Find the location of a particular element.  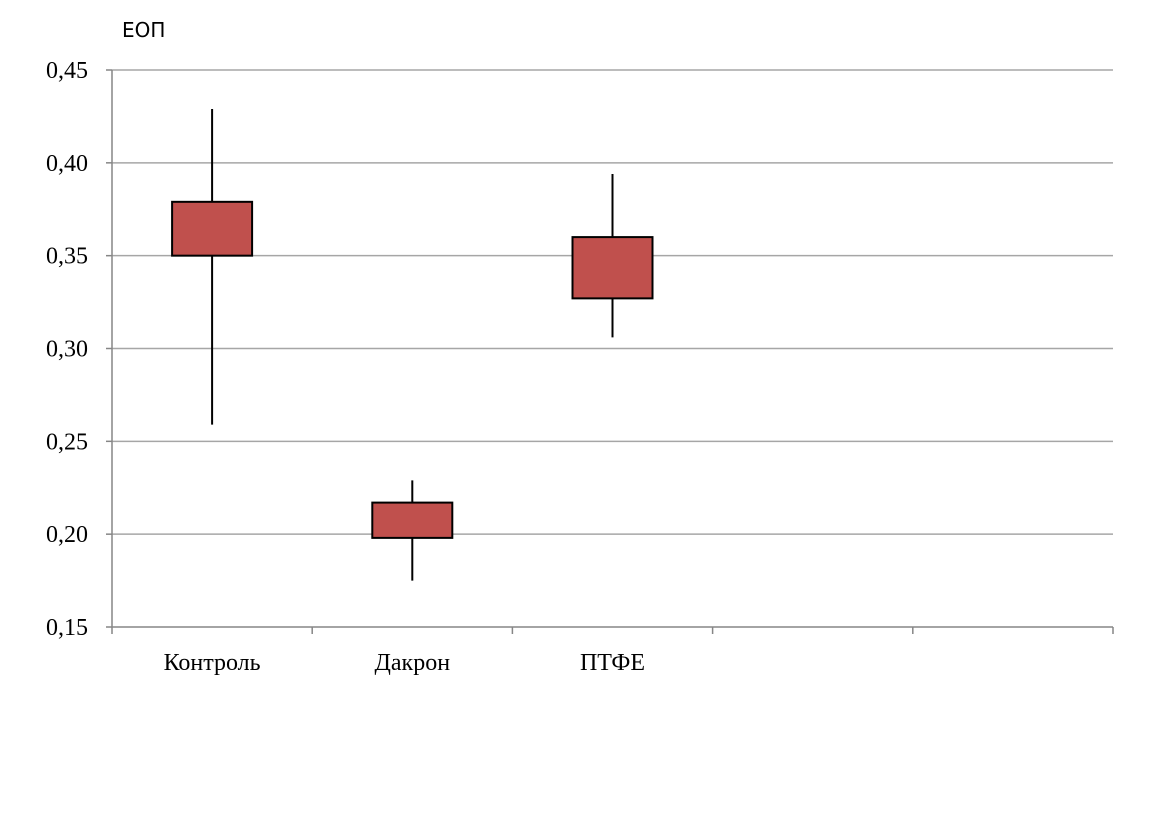

y-tick-label: 0,30 is located at coordinates (67, 350).